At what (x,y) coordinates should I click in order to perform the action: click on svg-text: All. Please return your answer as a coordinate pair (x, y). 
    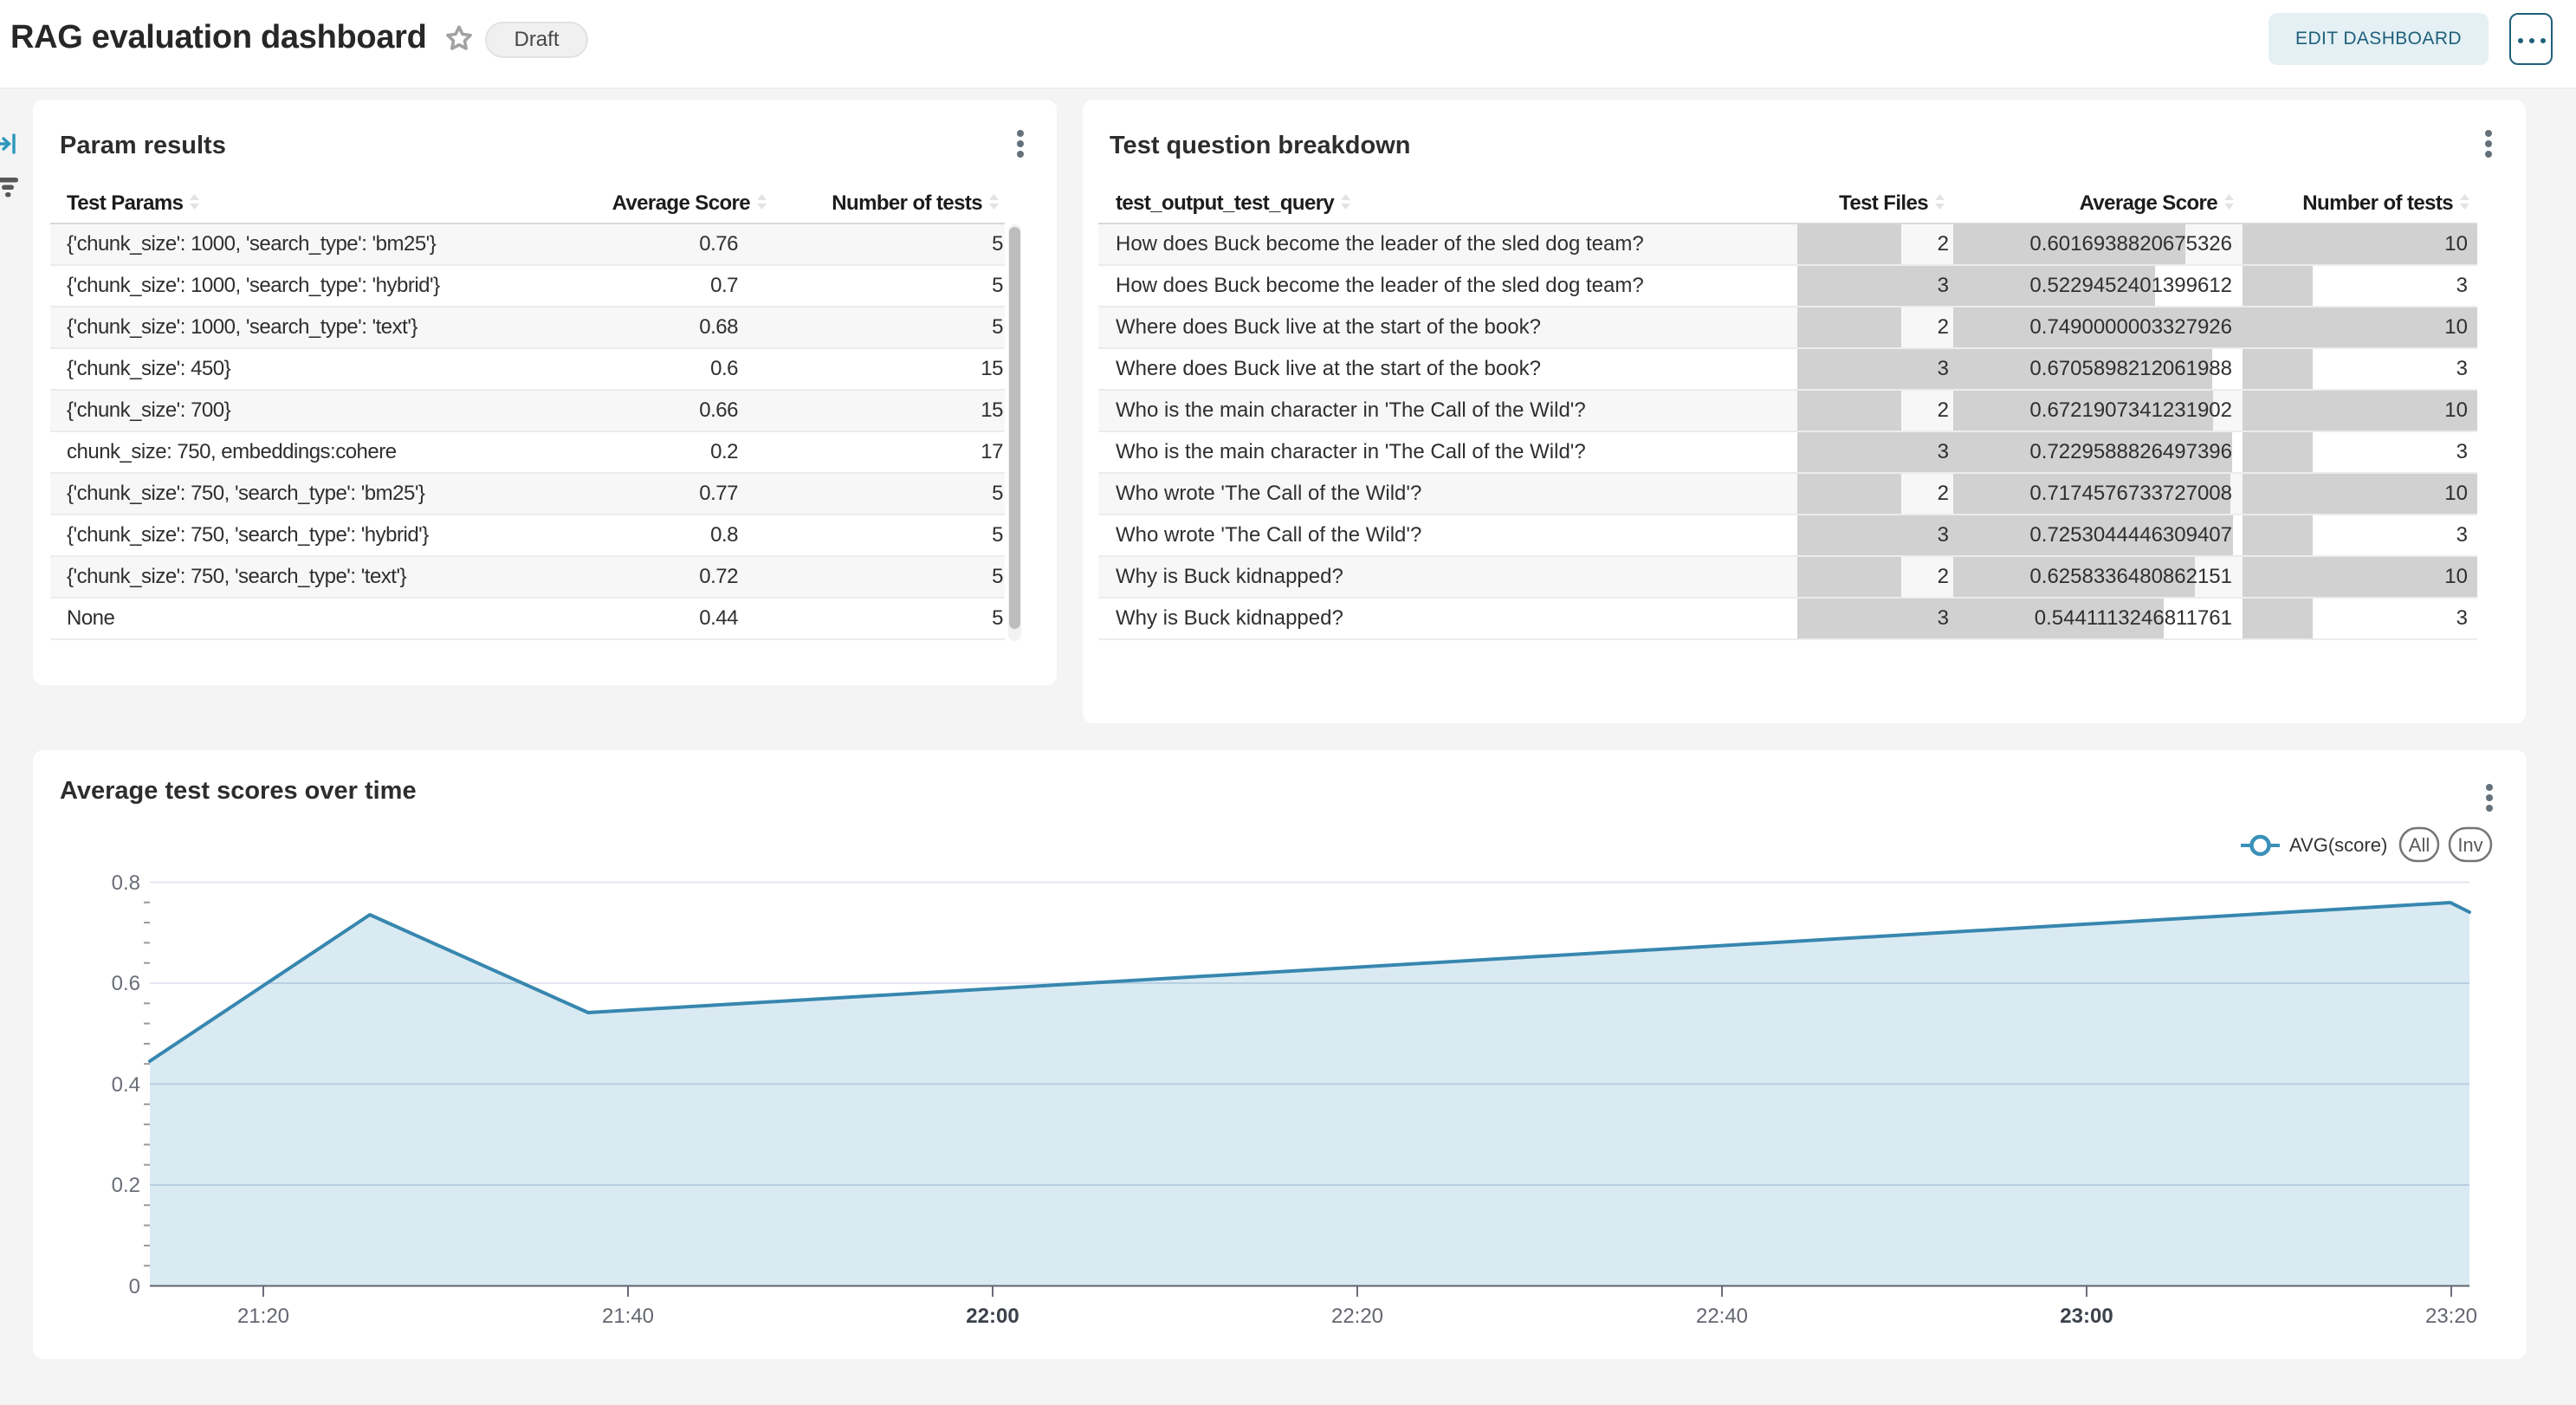
    Looking at the image, I should click on (2419, 845).